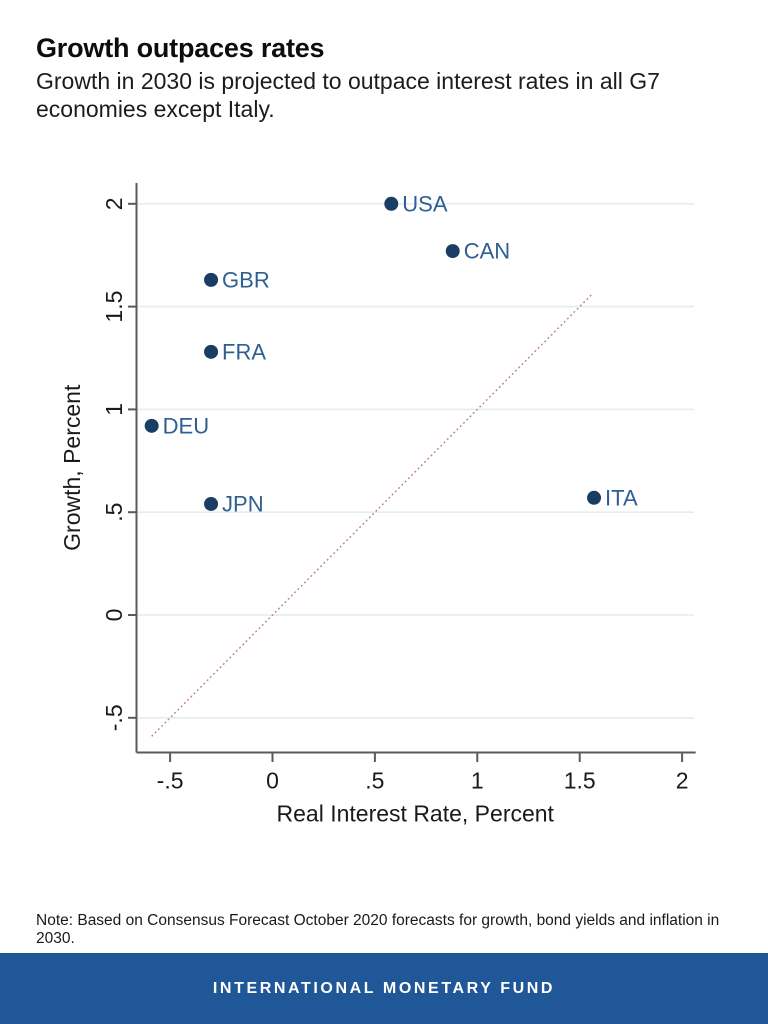  I want to click on x-tick-label: 0, so click(272, 781).